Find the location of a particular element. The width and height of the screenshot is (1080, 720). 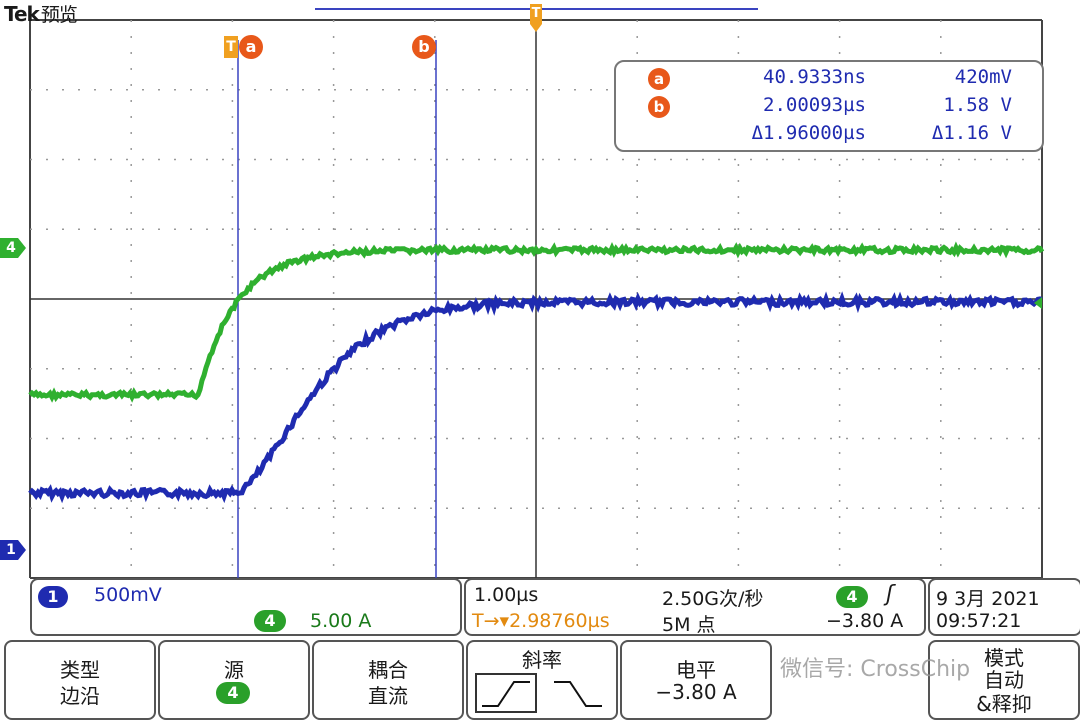

coupling-button-value: 直流 is located at coordinates (388, 696).